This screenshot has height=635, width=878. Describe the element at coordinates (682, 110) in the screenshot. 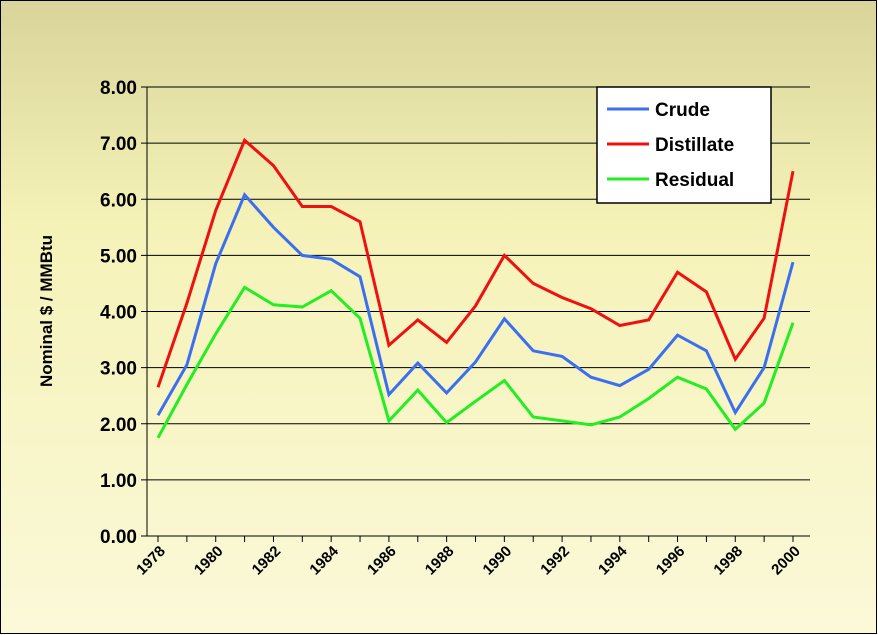

I see `legend-label: Crude` at that location.